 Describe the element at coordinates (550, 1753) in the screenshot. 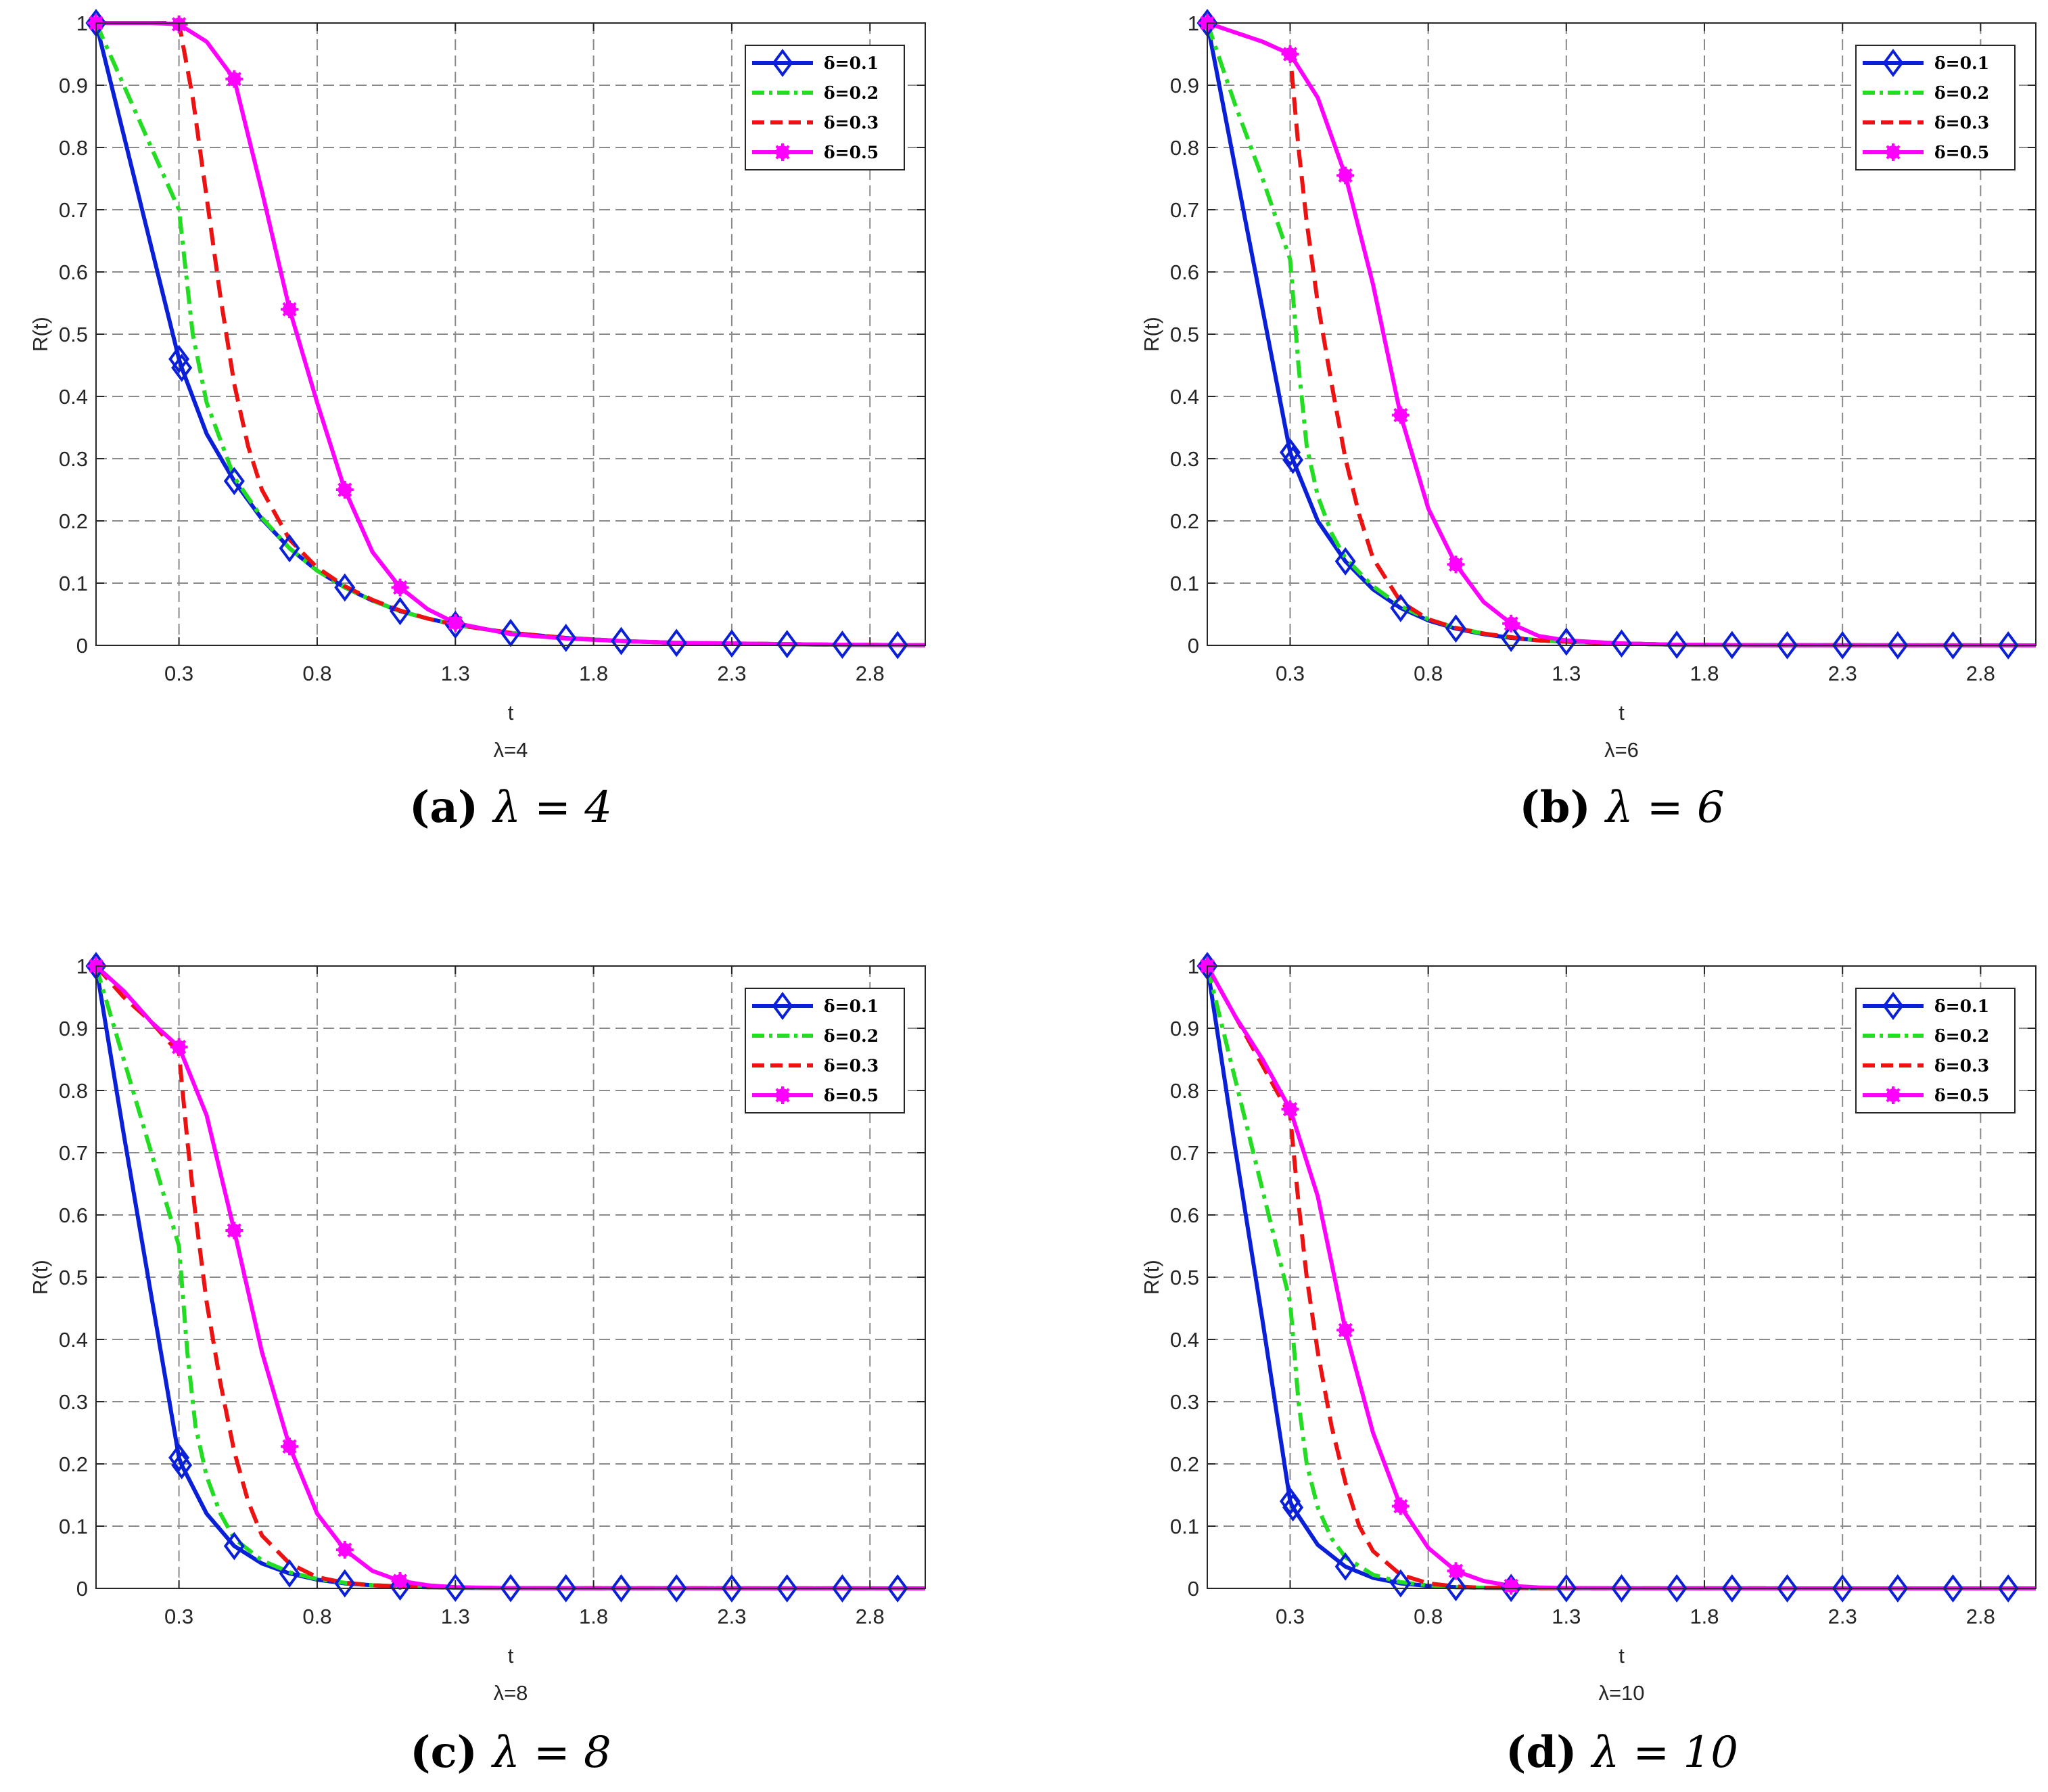

I see `caption-math: λ = 8` at that location.